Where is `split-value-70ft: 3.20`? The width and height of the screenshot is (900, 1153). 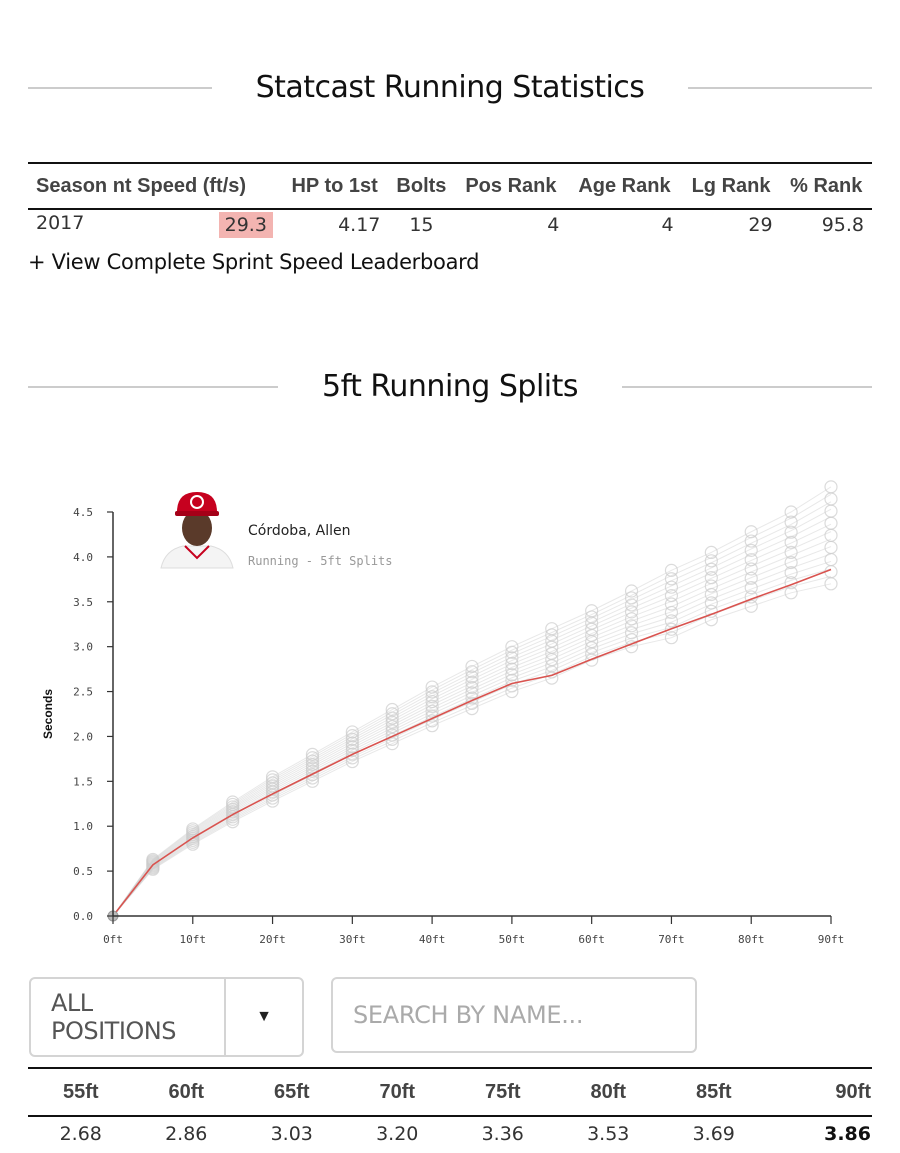
split-value-70ft: 3.20 is located at coordinates (397, 1134).